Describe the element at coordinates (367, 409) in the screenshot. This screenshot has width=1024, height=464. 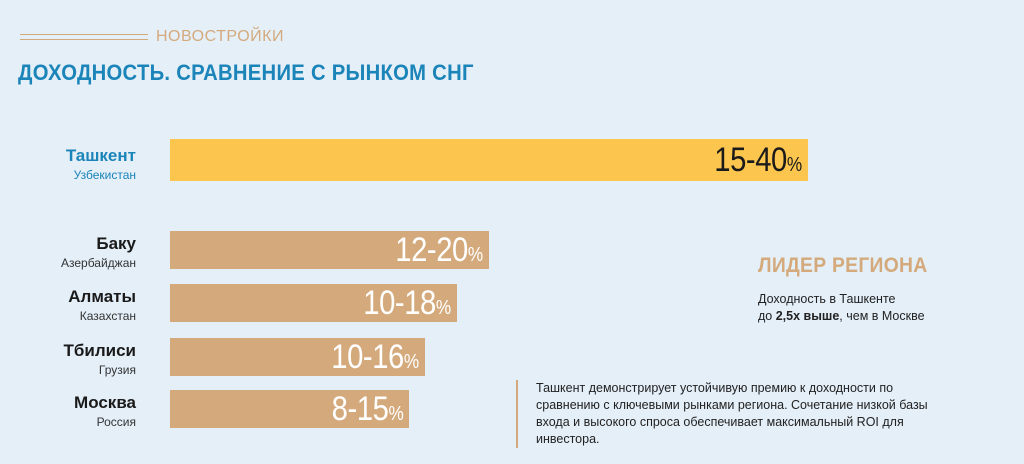
I see `bar-value-label: 8-15%` at that location.